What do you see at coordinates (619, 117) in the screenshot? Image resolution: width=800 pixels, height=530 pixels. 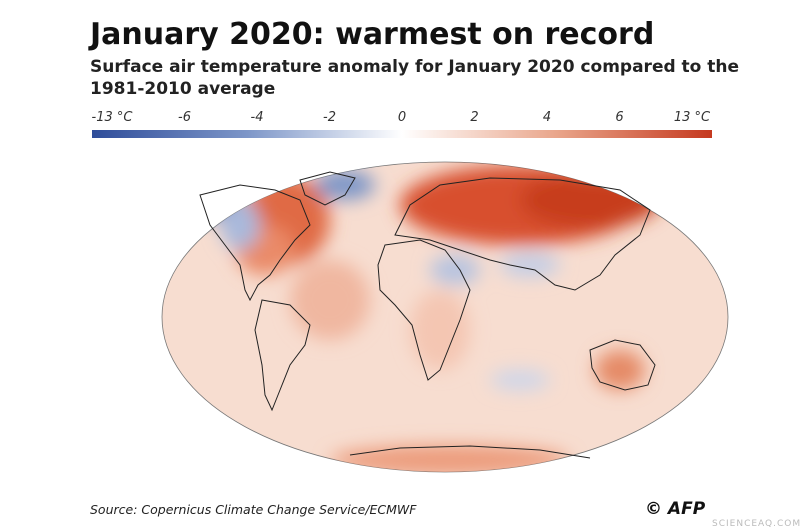 I see `legend-label: 6` at bounding box center [619, 117].